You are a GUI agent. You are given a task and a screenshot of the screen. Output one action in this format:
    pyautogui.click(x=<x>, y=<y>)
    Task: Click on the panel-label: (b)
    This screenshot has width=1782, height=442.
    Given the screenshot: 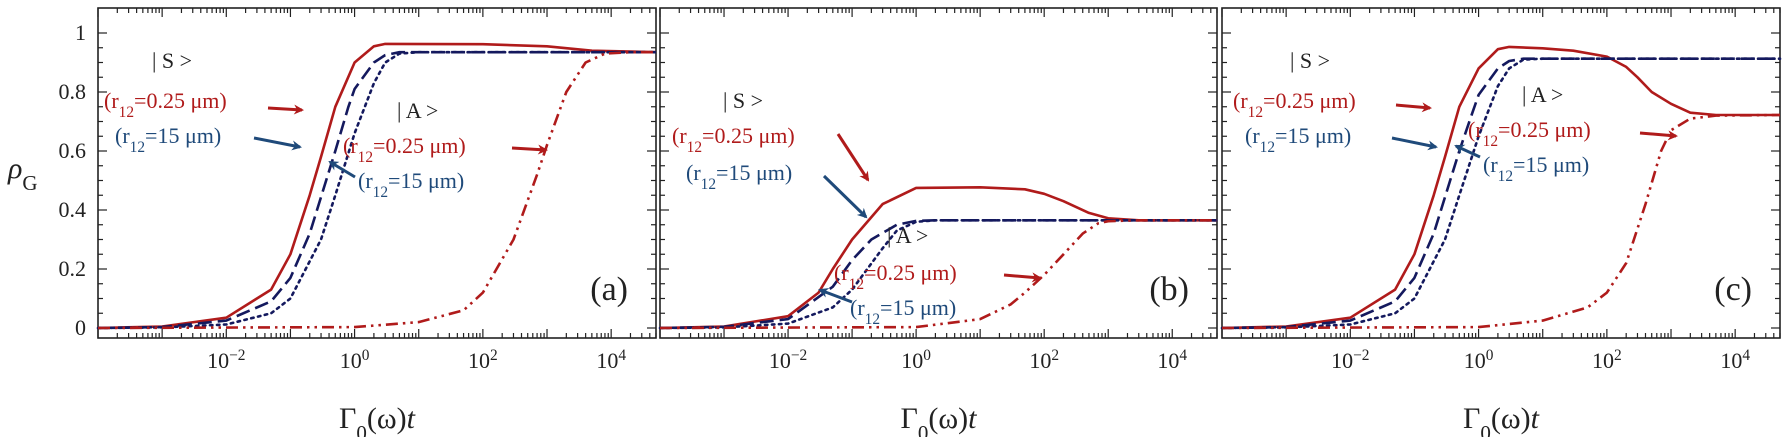 What is the action you would take?
    pyautogui.click(x=1169, y=289)
    